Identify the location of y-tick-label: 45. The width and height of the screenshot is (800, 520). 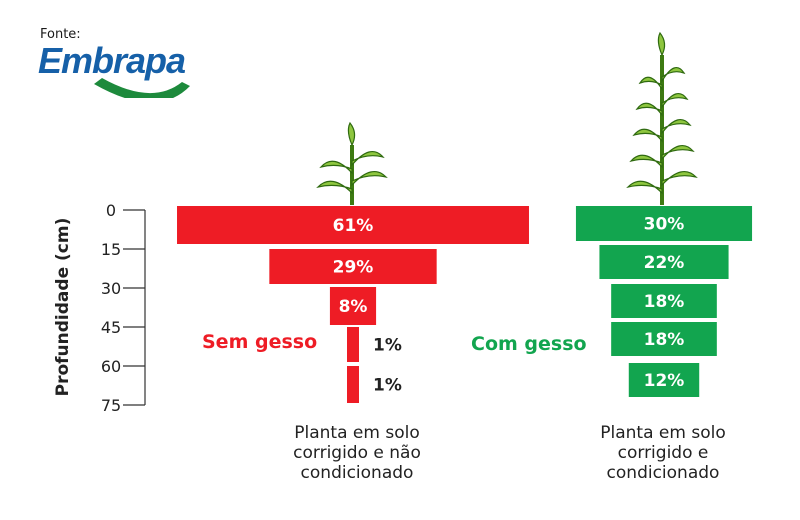
(111, 327).